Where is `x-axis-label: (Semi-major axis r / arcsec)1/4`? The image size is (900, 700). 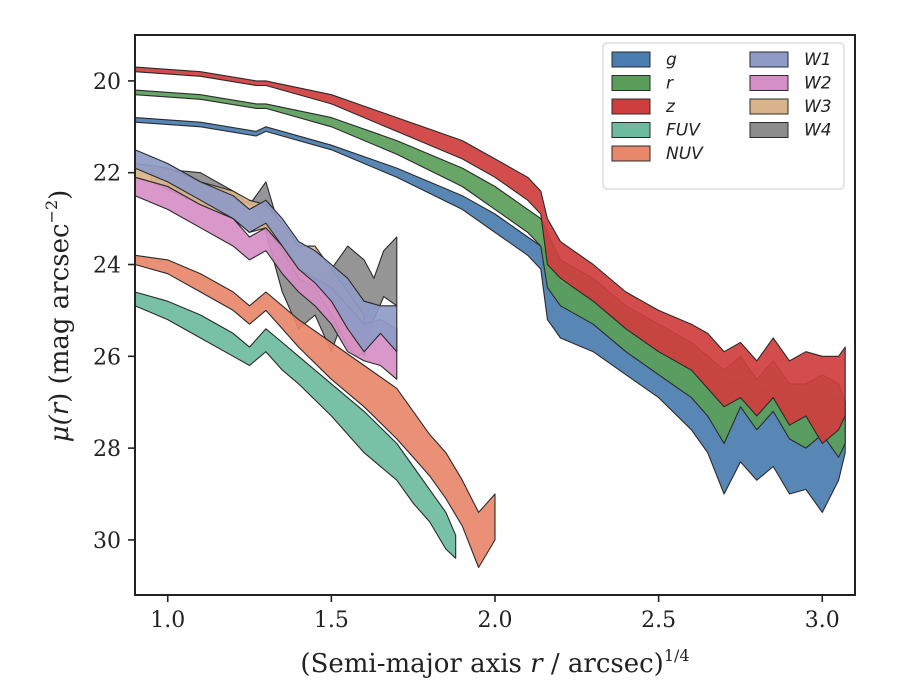
x-axis-label: (Semi-major axis r / arcsec)1/4 is located at coordinates (494, 662).